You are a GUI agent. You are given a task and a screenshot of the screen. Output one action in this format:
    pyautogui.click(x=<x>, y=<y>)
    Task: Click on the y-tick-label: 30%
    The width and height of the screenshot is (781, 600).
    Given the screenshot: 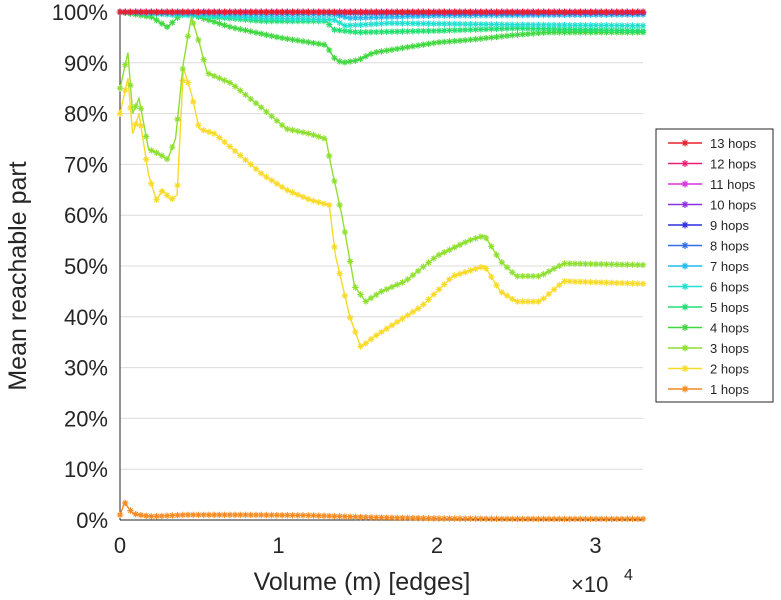 What is the action you would take?
    pyautogui.click(x=86, y=368)
    